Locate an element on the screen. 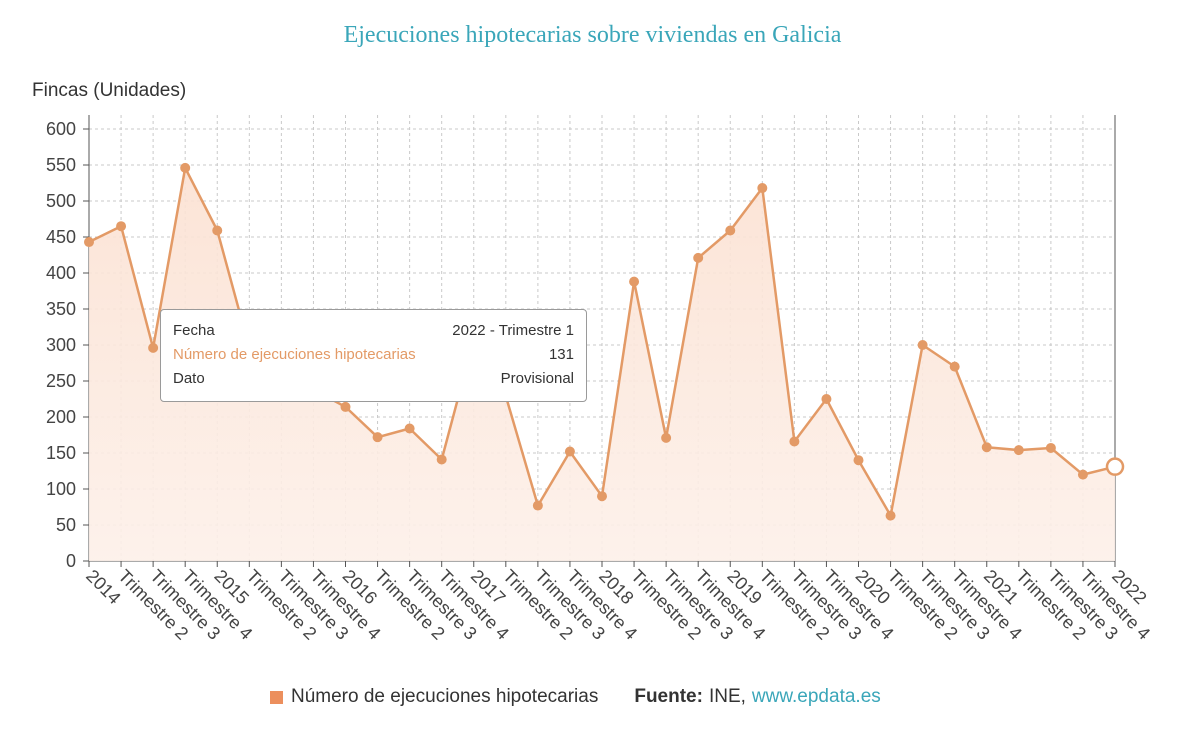 This screenshot has width=1199, height=748. y-tick-label: 350 is located at coordinates (61, 309).